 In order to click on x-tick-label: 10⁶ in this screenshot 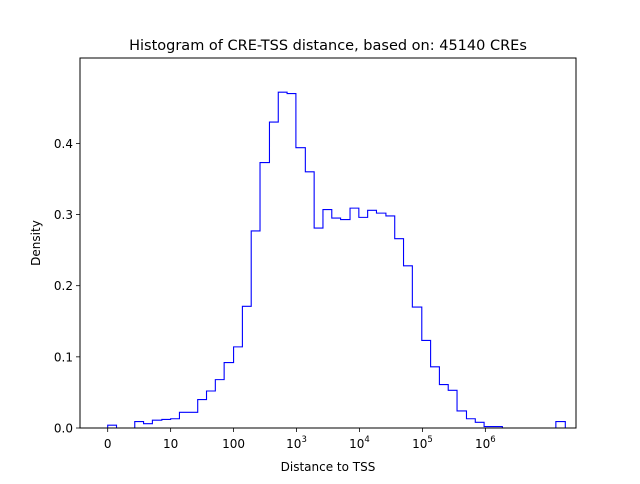, I will do `click(485, 443)`.